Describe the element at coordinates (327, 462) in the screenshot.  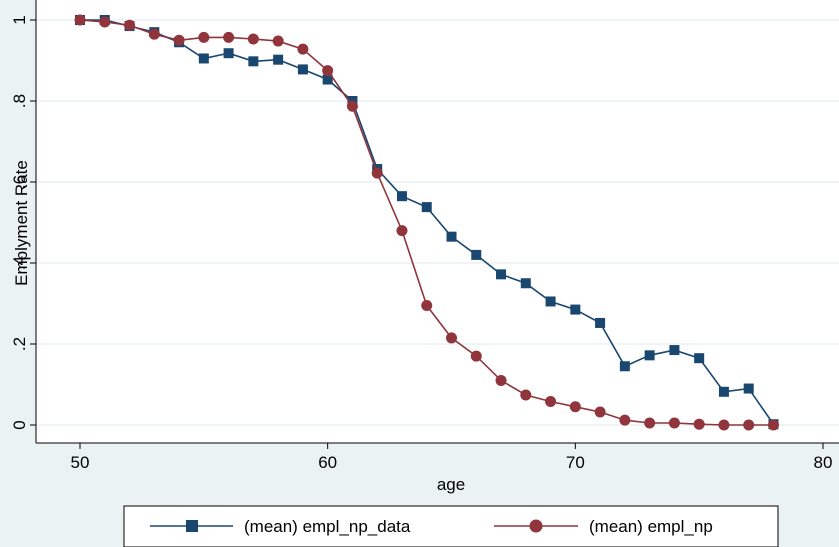
I see `x-tick-label: 60` at that location.